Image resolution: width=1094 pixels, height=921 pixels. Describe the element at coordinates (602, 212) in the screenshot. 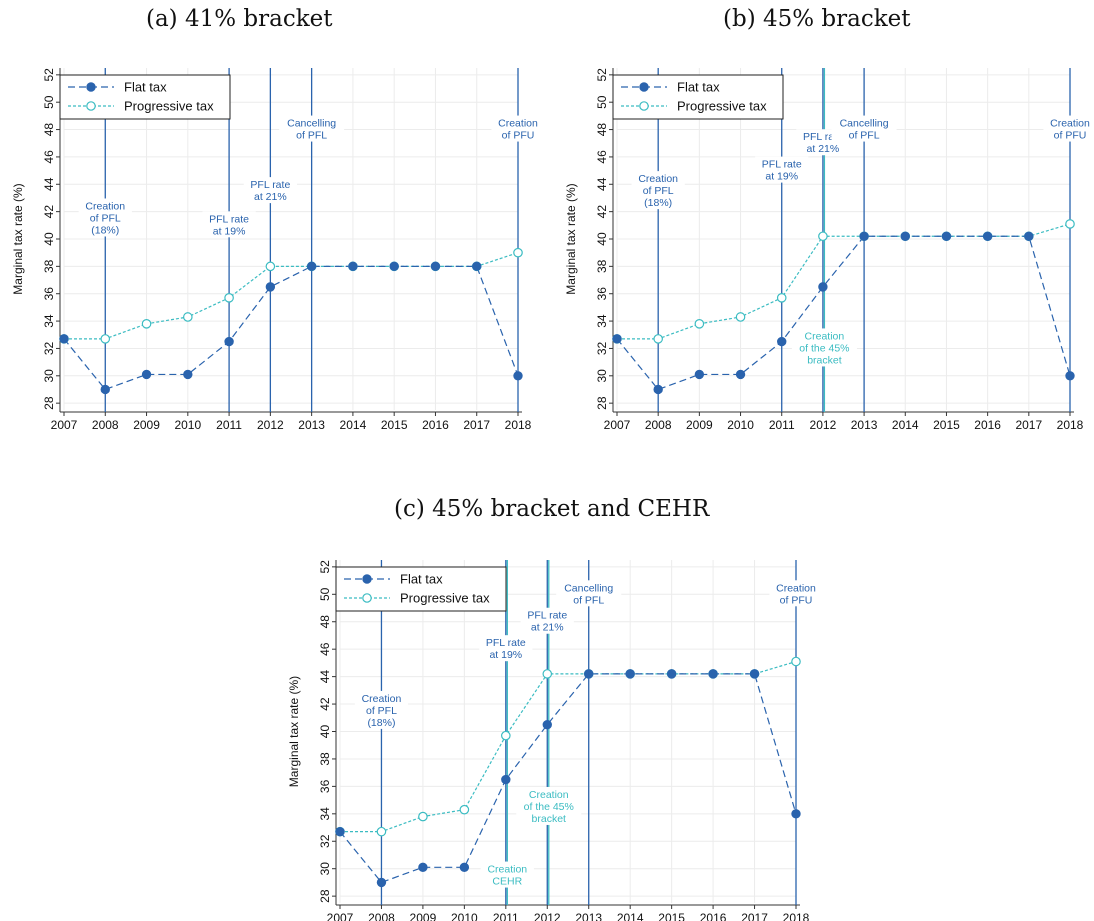

I see `y-tick-label: 42` at that location.